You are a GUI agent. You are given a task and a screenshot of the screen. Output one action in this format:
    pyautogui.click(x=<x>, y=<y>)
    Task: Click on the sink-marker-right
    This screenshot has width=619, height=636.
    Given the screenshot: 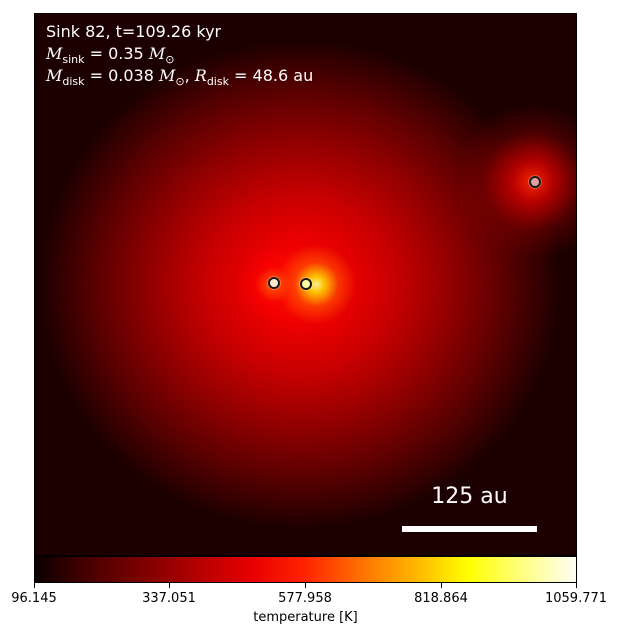 What is the action you would take?
    pyautogui.click(x=306, y=284)
    